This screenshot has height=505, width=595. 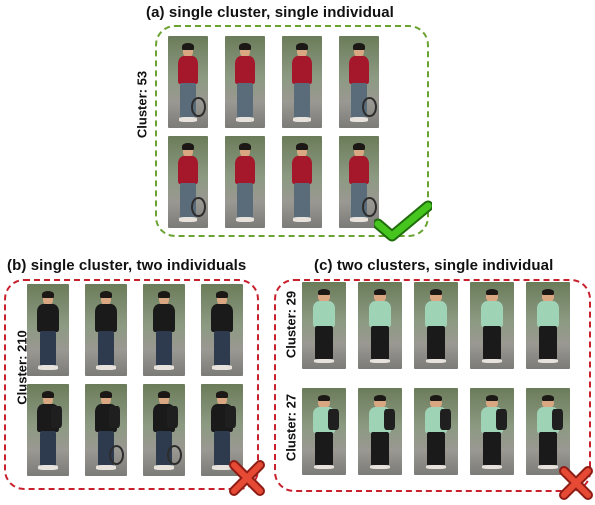 What do you see at coordinates (434, 265) in the screenshot?
I see `panel-c-title: (c) two clusters, single individual` at bounding box center [434, 265].